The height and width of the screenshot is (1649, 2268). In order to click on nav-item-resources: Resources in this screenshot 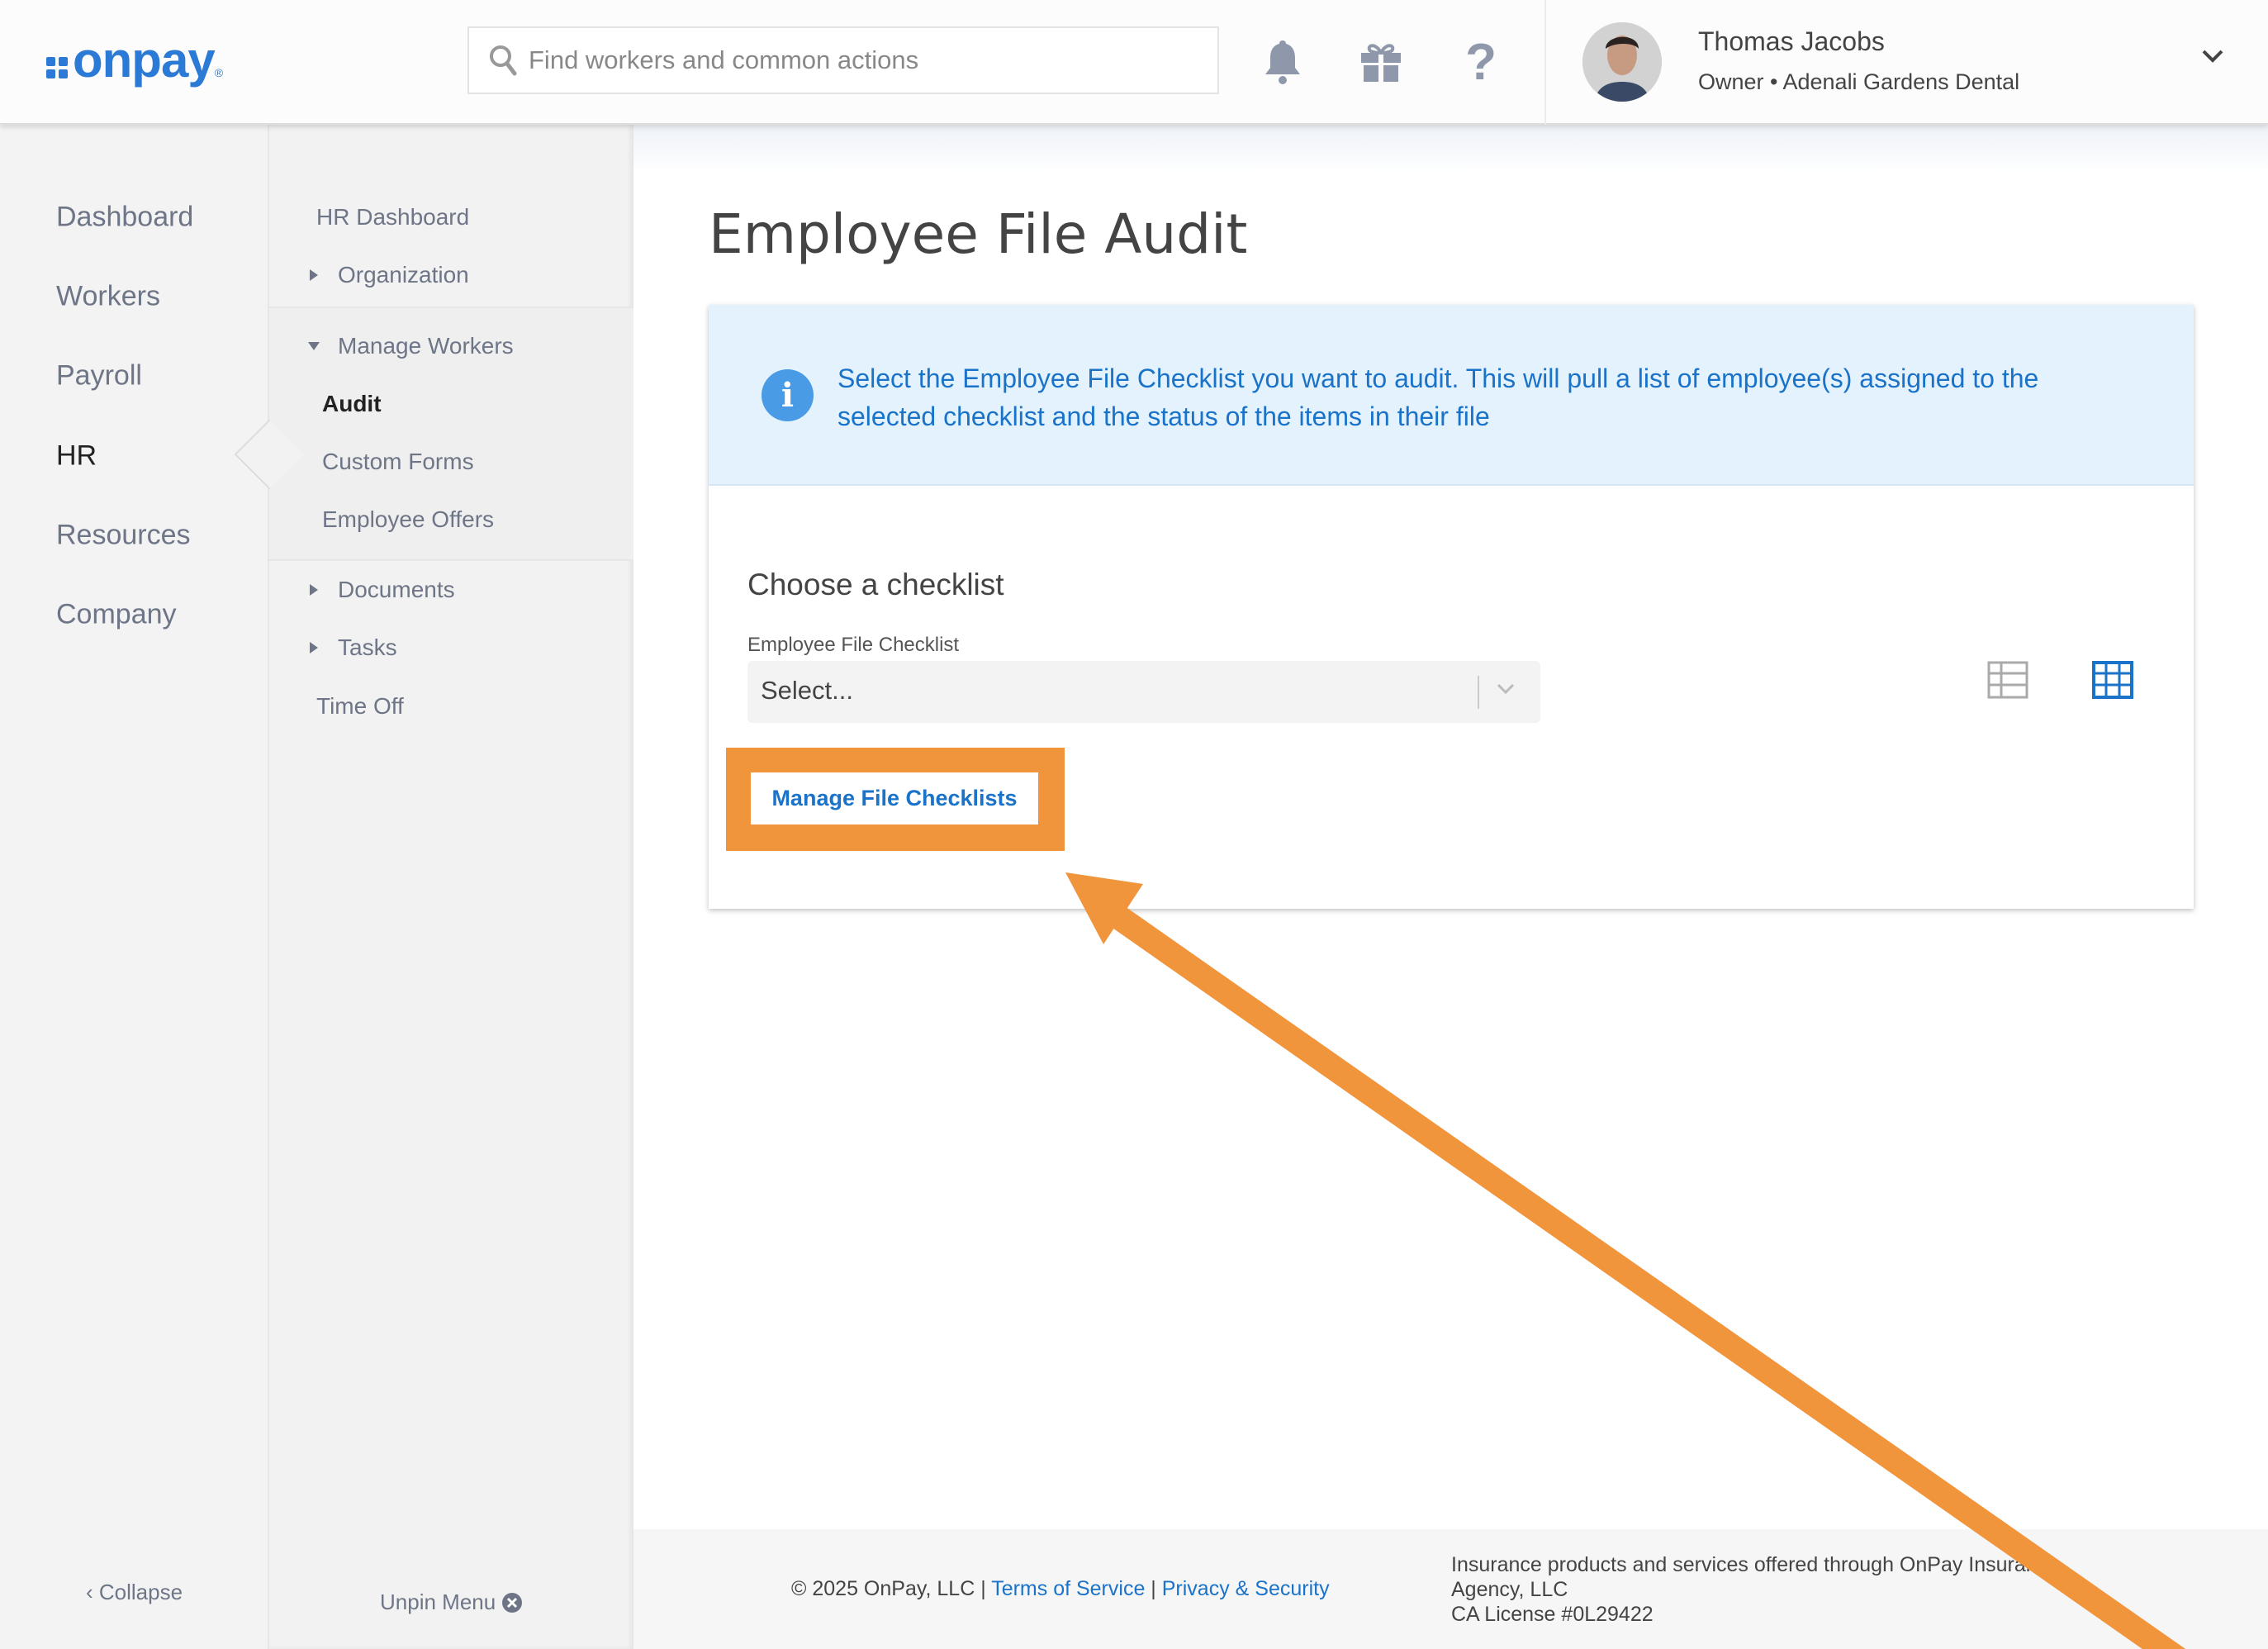, I will do `click(123, 535)`.